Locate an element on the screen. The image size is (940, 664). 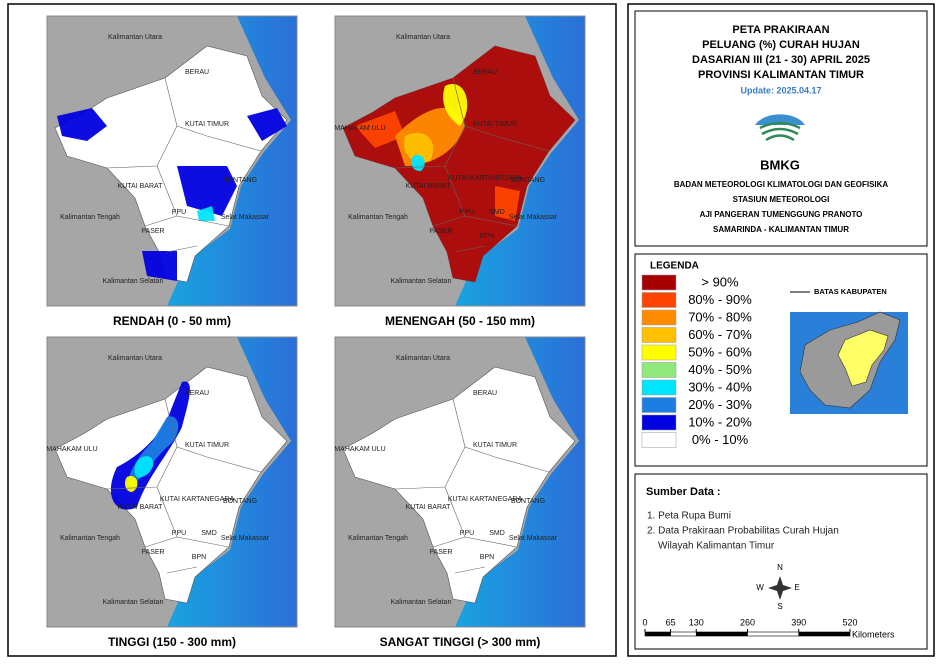
title-line: DASARIAN III (21 - 30) APRIL 2025 is located at coordinates (781, 60).